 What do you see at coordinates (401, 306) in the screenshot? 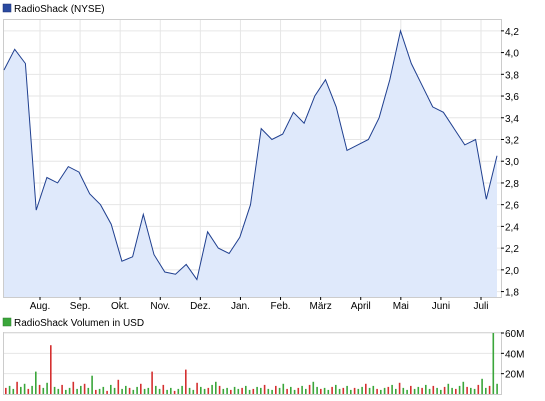
I see `price-x-tick-label: Mai` at bounding box center [401, 306].